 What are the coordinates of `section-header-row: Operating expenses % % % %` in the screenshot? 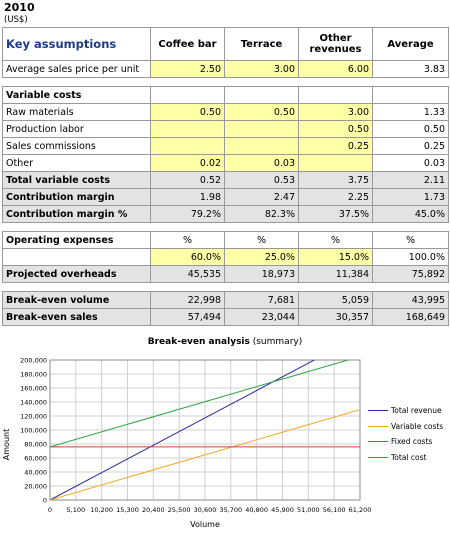 It's located at (225, 240).